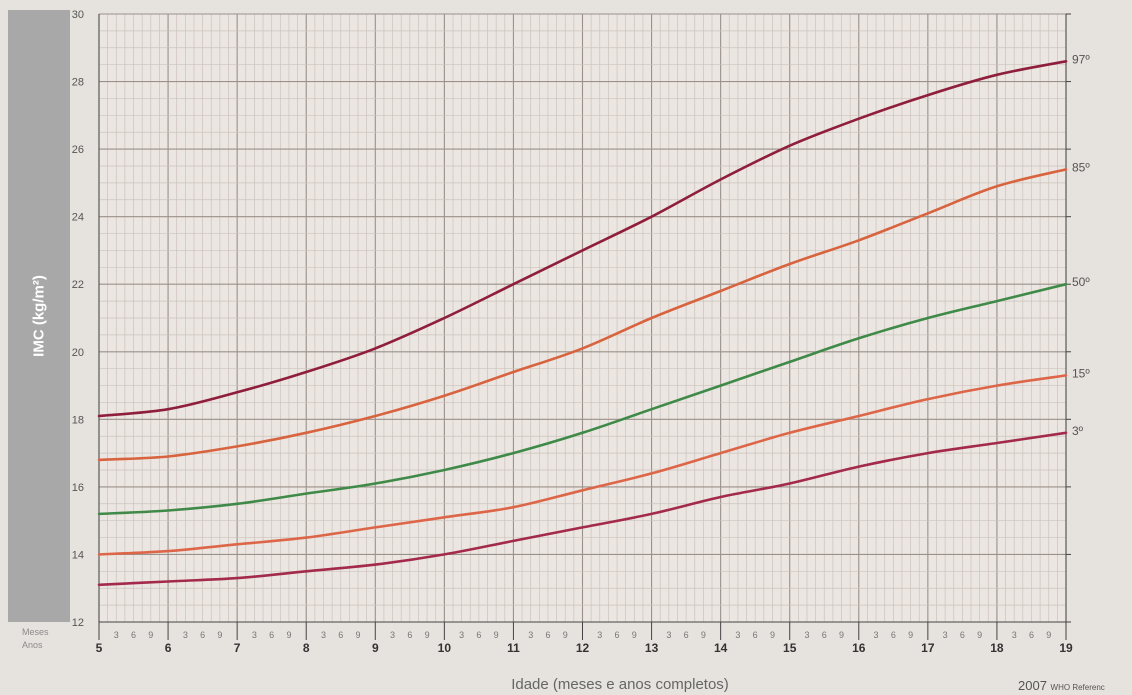  What do you see at coordinates (168, 648) in the screenshot?
I see `x-year-label: 6` at bounding box center [168, 648].